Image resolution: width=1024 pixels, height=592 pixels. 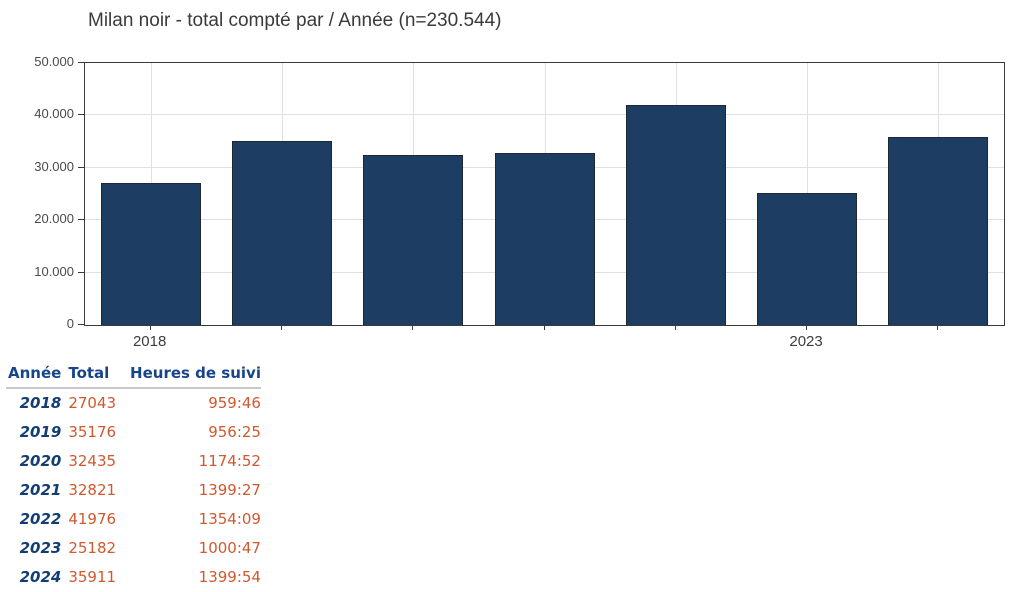 What do you see at coordinates (229, 490) in the screenshot?
I see `hours-cell: 1399:27` at bounding box center [229, 490].